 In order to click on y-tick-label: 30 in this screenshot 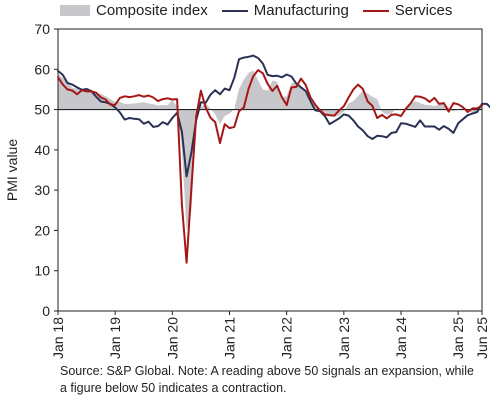, I will do `click(42, 190)`.